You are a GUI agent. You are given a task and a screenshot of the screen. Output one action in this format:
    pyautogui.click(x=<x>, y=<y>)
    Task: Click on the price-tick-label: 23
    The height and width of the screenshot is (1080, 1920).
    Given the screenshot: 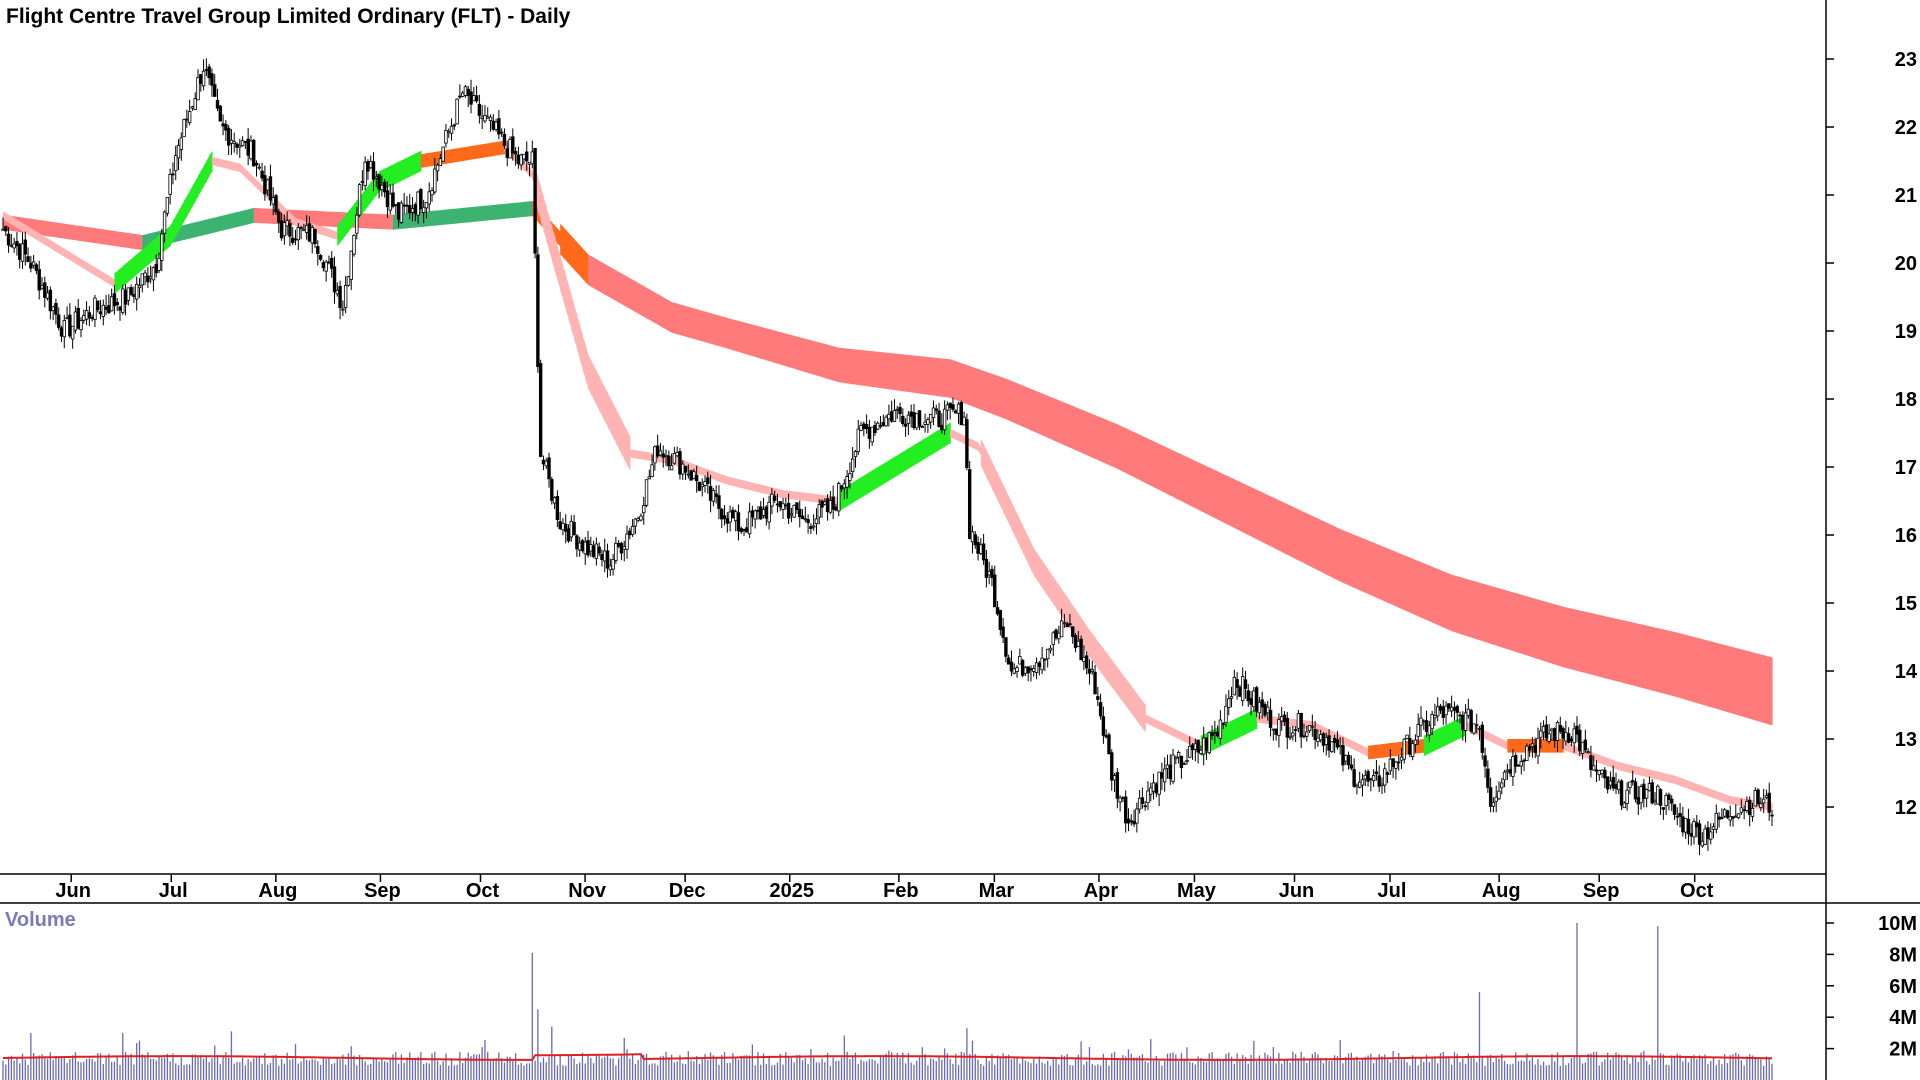 What is the action you would take?
    pyautogui.click(x=1906, y=60)
    